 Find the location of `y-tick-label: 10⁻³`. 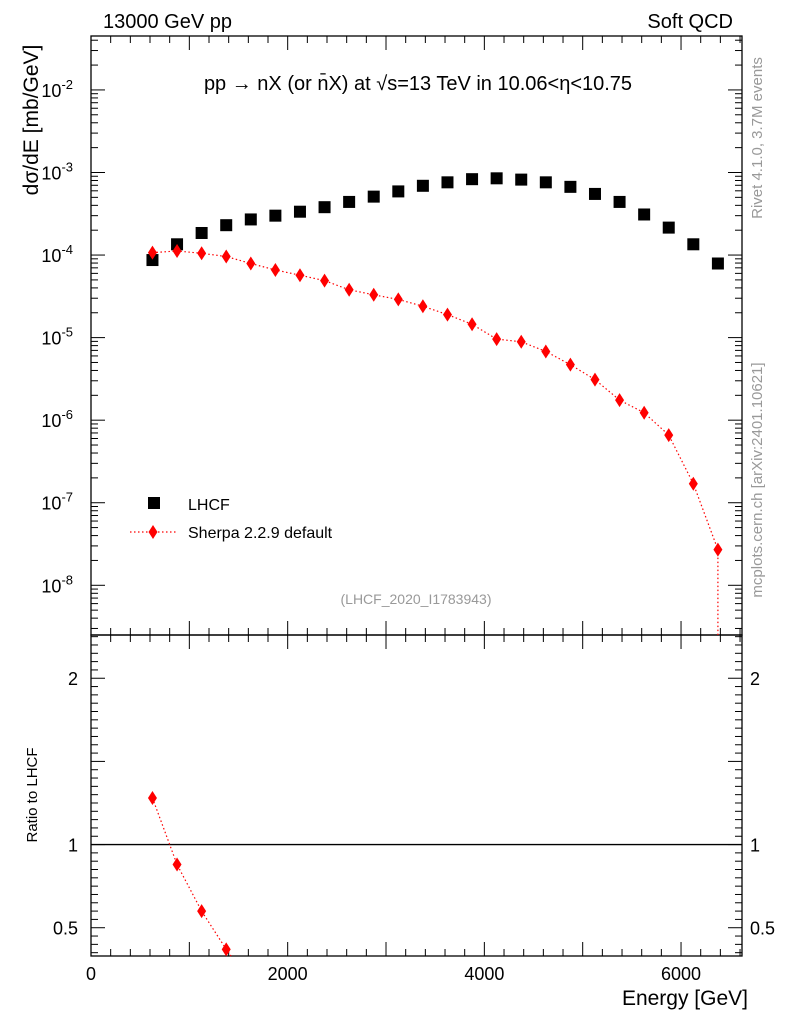

y-tick-label: 10⁻³ is located at coordinates (57, 171).